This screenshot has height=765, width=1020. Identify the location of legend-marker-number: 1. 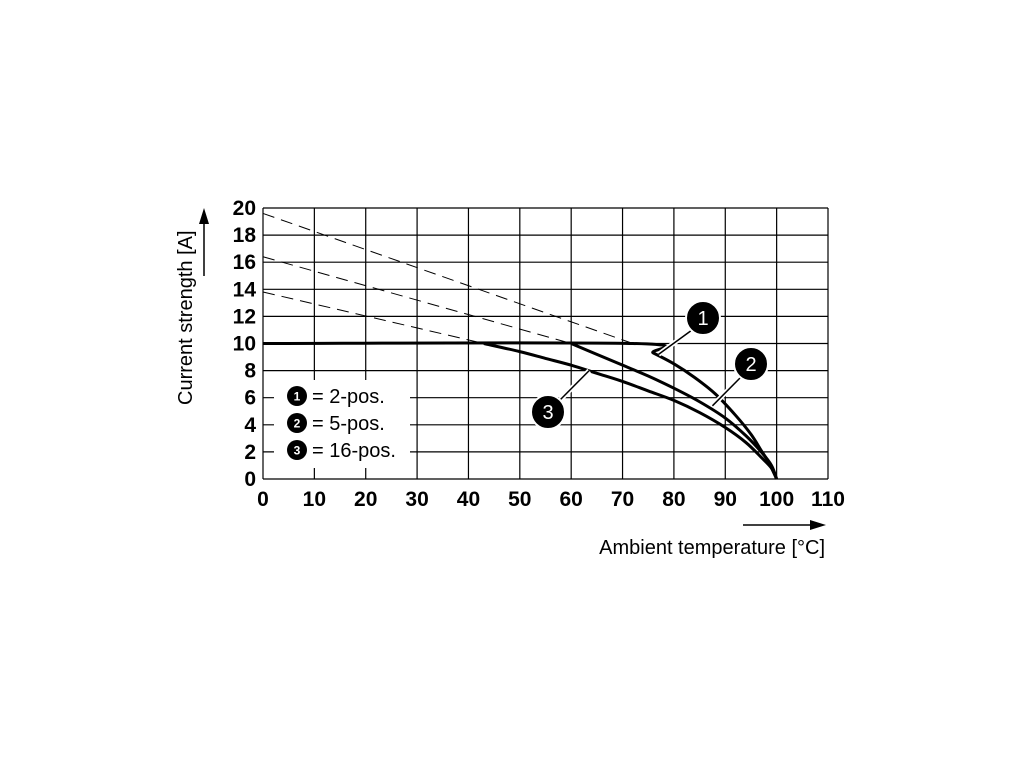
(297, 397).